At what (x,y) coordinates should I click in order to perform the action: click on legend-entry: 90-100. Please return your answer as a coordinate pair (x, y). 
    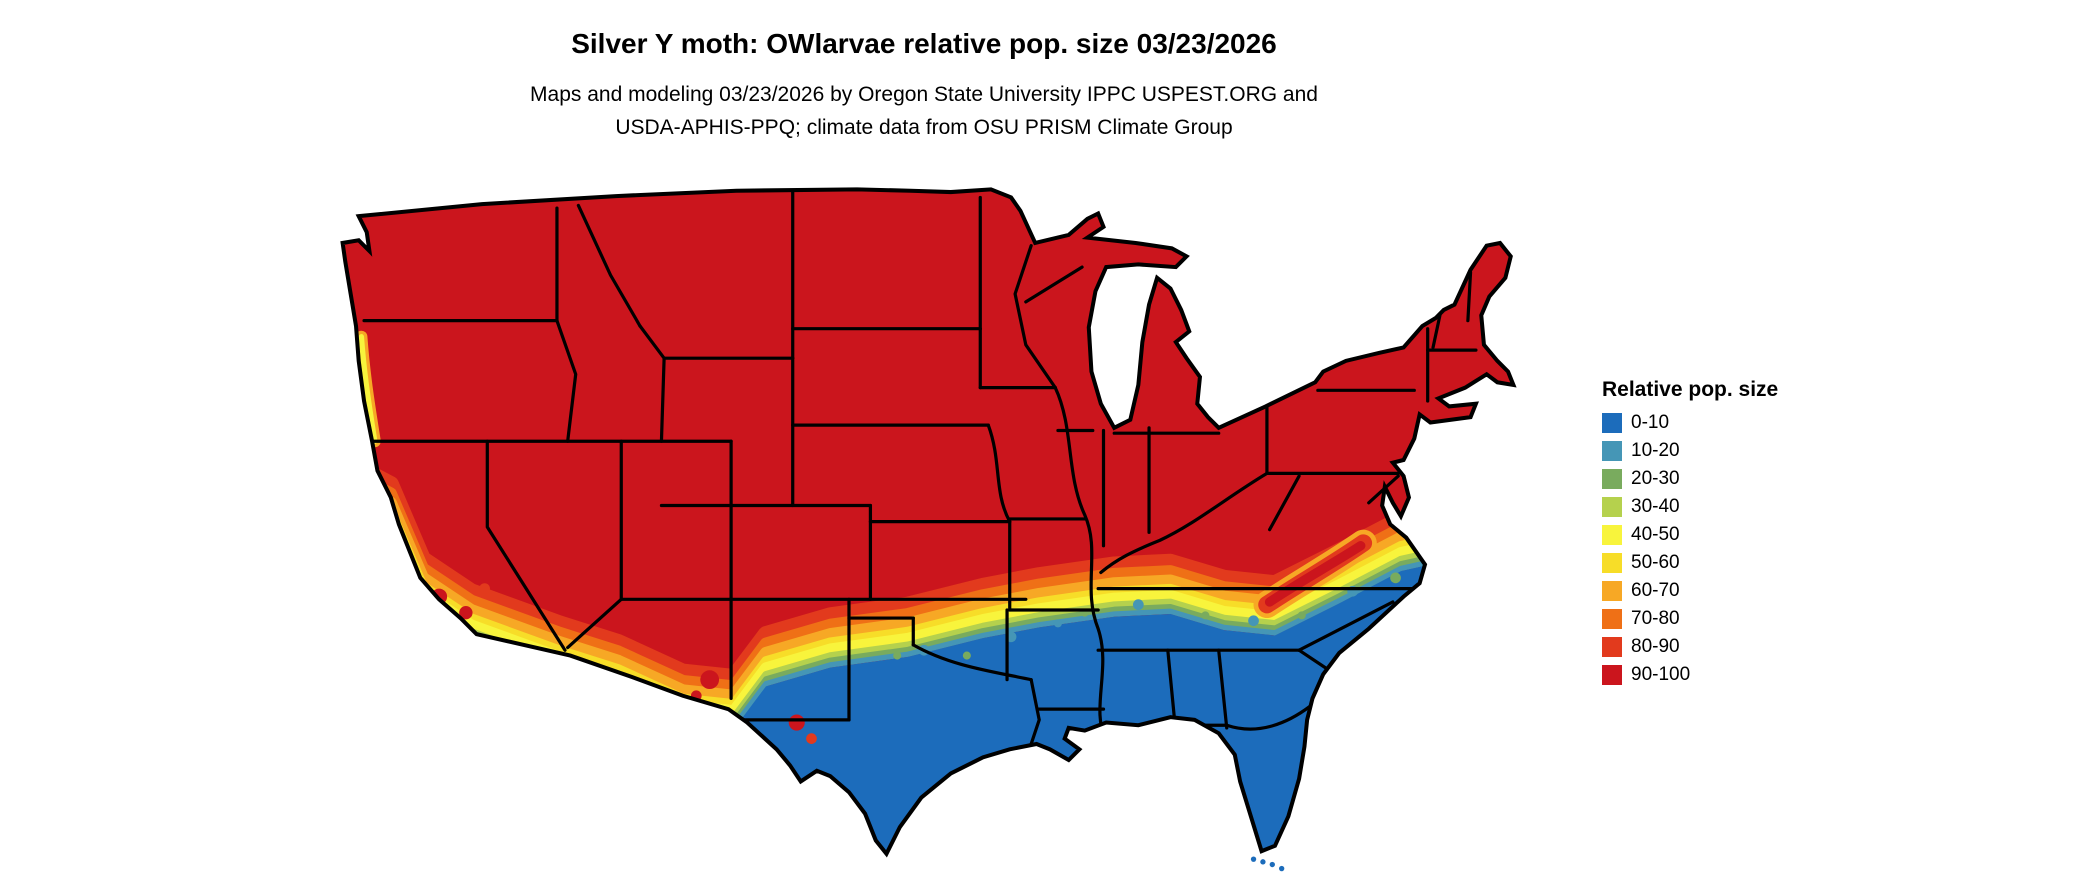
    Looking at the image, I should click on (1690, 675).